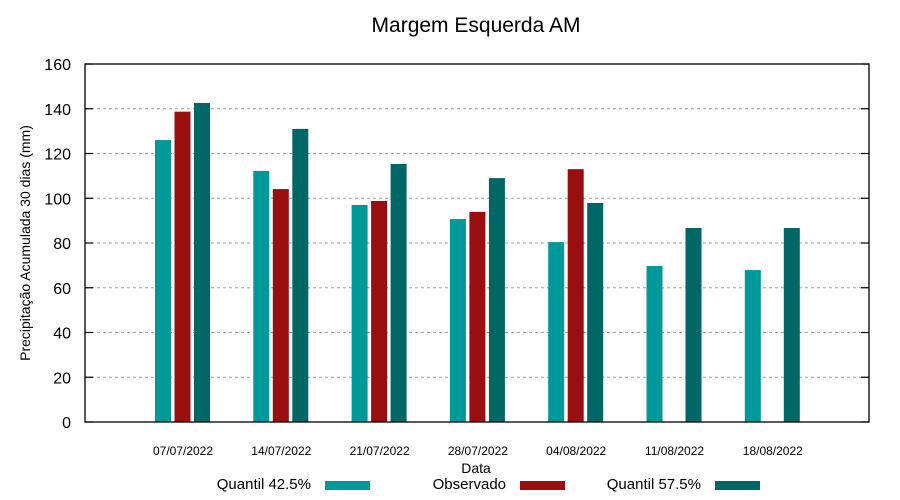  Describe the element at coordinates (380, 451) in the screenshot. I see `x-tick-label: 21/07/2022` at that location.